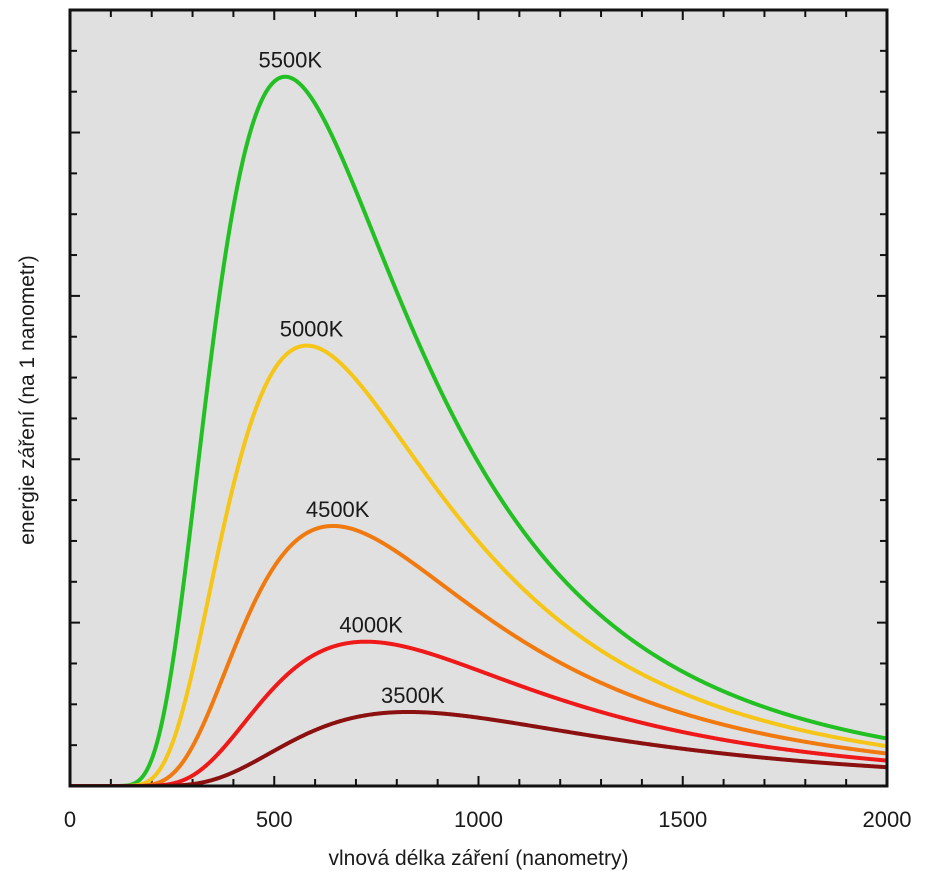 The width and height of the screenshot is (934, 872). Describe the element at coordinates (682, 819) in the screenshot. I see `x-tick-label: 1500` at that location.